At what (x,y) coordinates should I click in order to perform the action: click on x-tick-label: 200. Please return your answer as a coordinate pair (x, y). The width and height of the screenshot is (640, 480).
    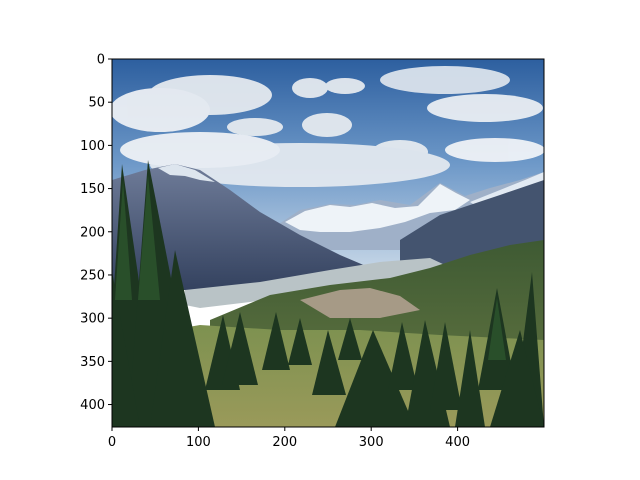
    Looking at the image, I should click on (284, 442).